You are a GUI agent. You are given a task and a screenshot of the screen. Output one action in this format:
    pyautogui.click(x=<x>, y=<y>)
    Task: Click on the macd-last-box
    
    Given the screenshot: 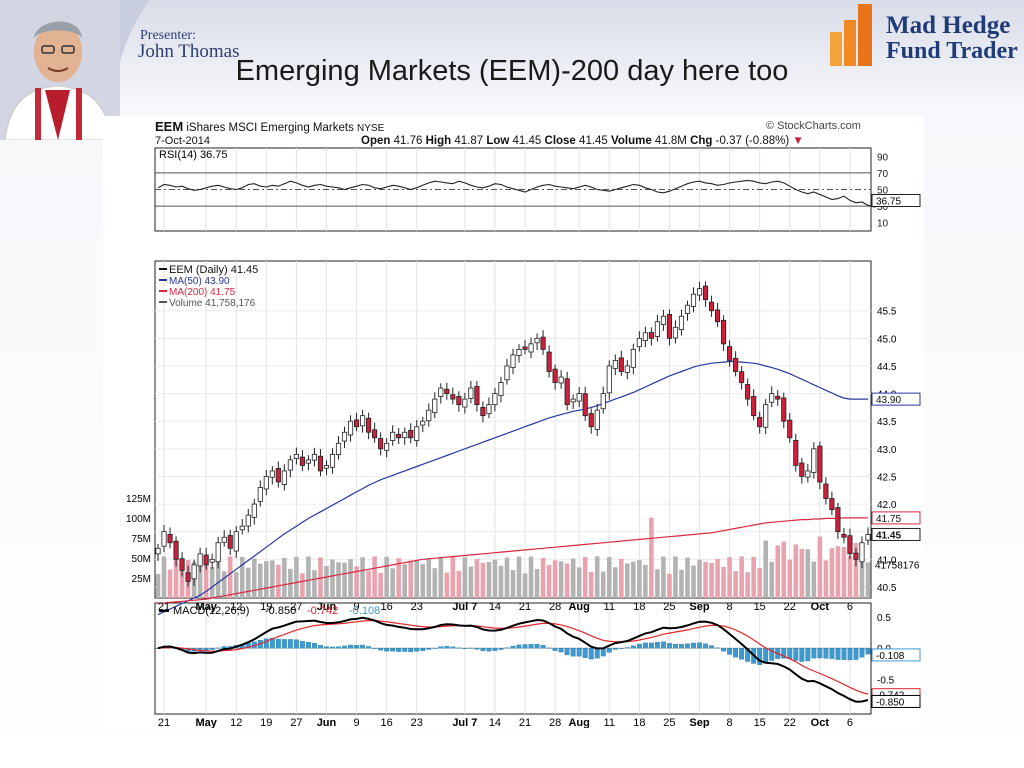 What is the action you would take?
    pyautogui.click(x=896, y=655)
    